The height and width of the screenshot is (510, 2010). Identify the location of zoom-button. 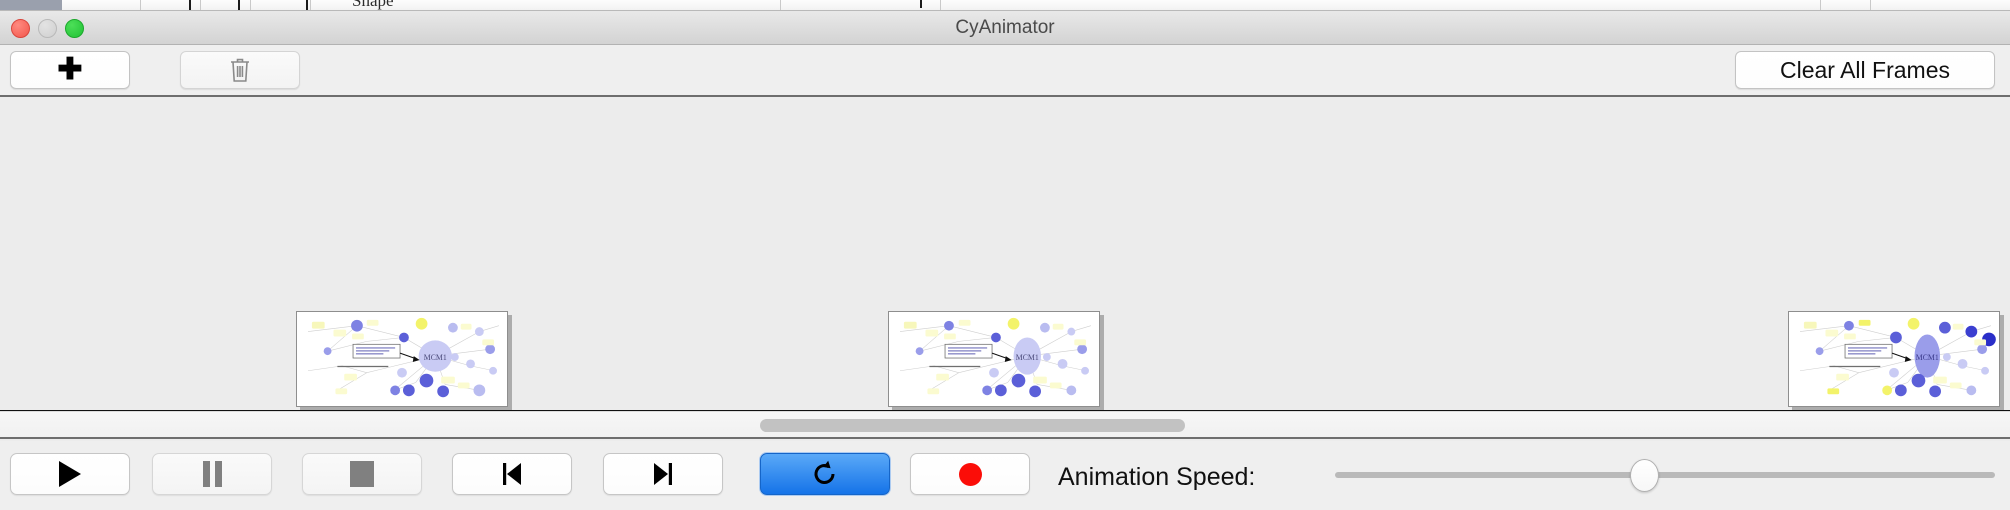
(74, 28).